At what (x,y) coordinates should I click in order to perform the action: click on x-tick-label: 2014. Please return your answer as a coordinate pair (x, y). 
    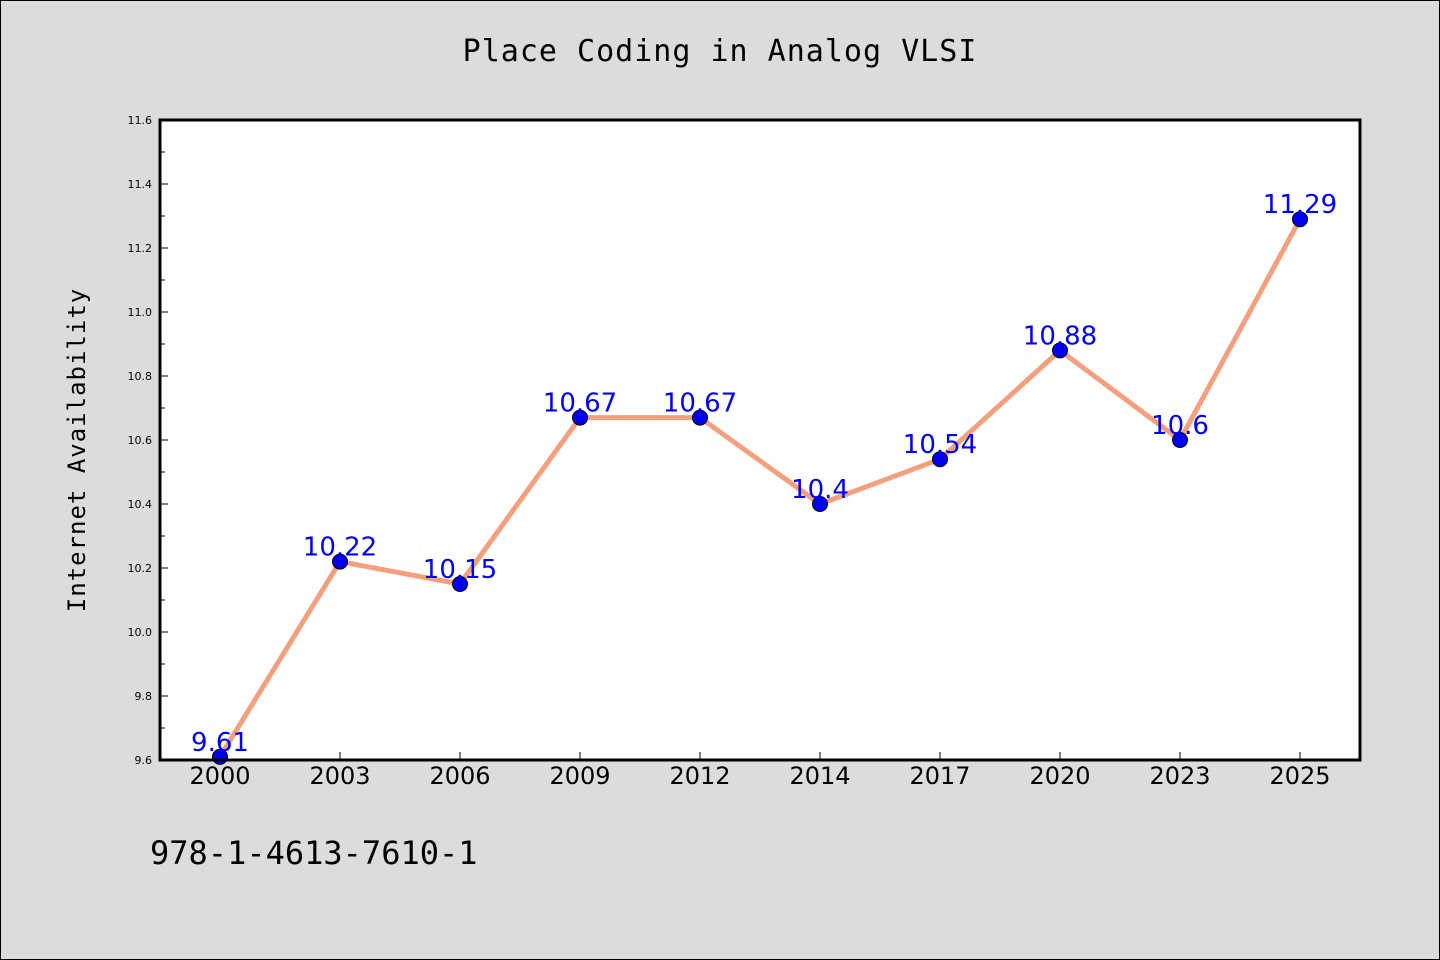
    Looking at the image, I should click on (819, 776).